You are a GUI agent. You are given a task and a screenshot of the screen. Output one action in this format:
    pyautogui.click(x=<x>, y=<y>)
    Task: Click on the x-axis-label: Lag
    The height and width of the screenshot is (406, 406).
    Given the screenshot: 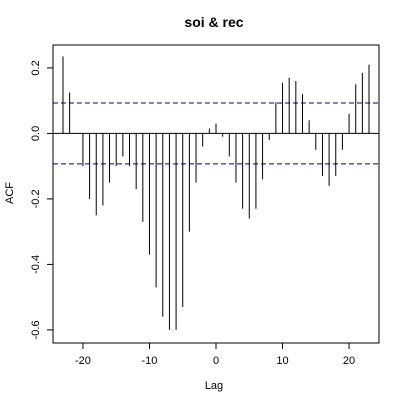 What is the action you would take?
    pyautogui.click(x=214, y=386)
    